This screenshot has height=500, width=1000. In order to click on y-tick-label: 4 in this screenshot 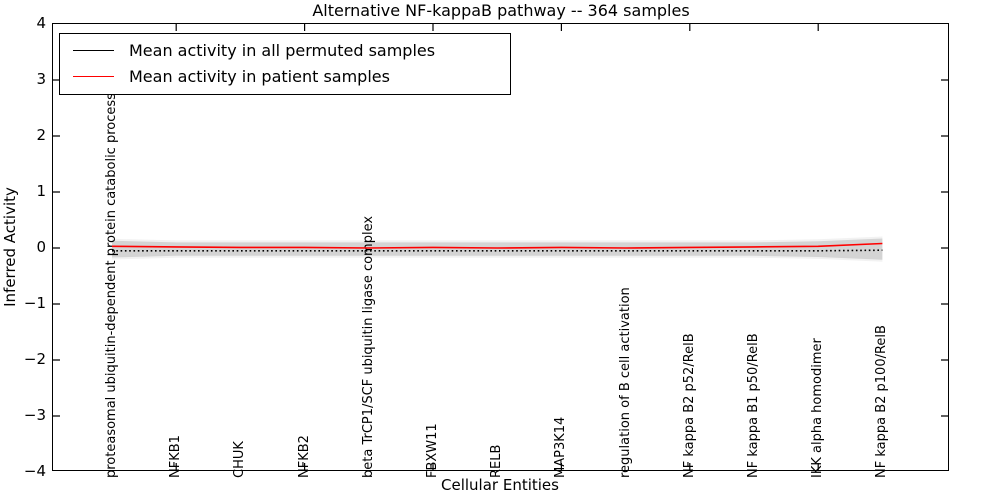, I will do `click(41, 23)`.